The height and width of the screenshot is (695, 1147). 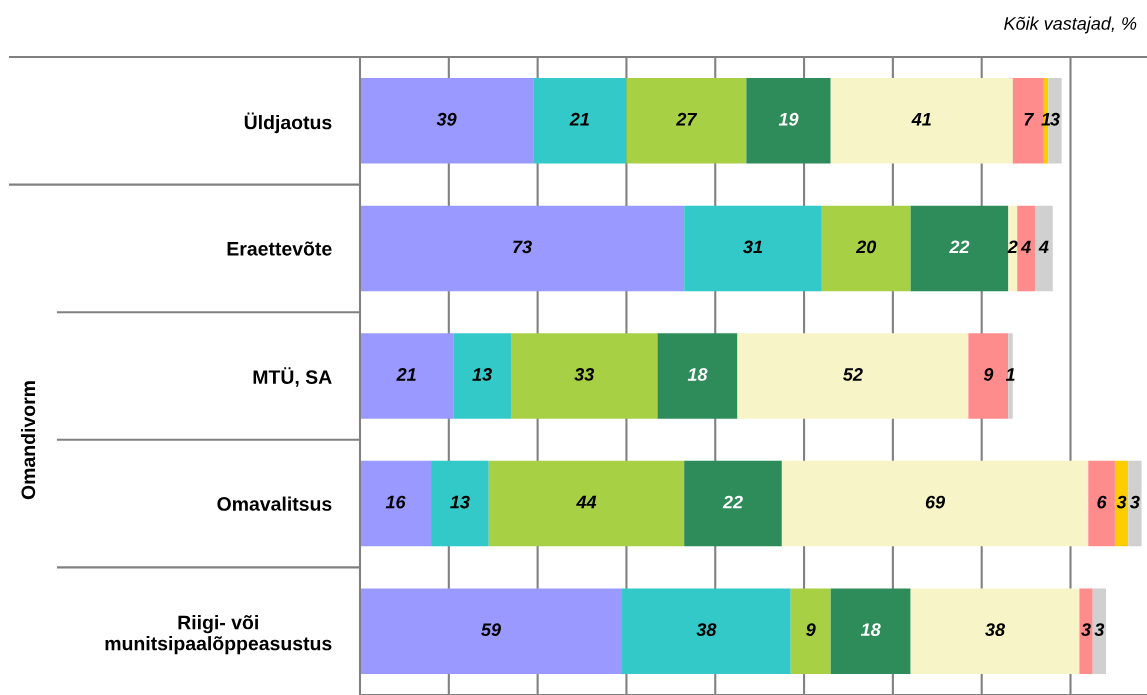 What do you see at coordinates (28, 440) in the screenshot?
I see `text: Omandivorm` at bounding box center [28, 440].